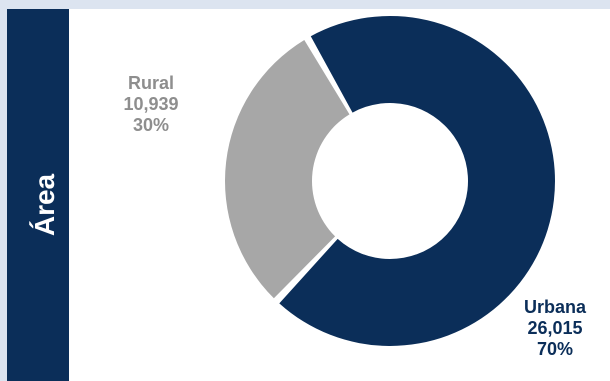 The width and height of the screenshot is (610, 381). I want to click on donut-slice-rural, so click(287, 169).